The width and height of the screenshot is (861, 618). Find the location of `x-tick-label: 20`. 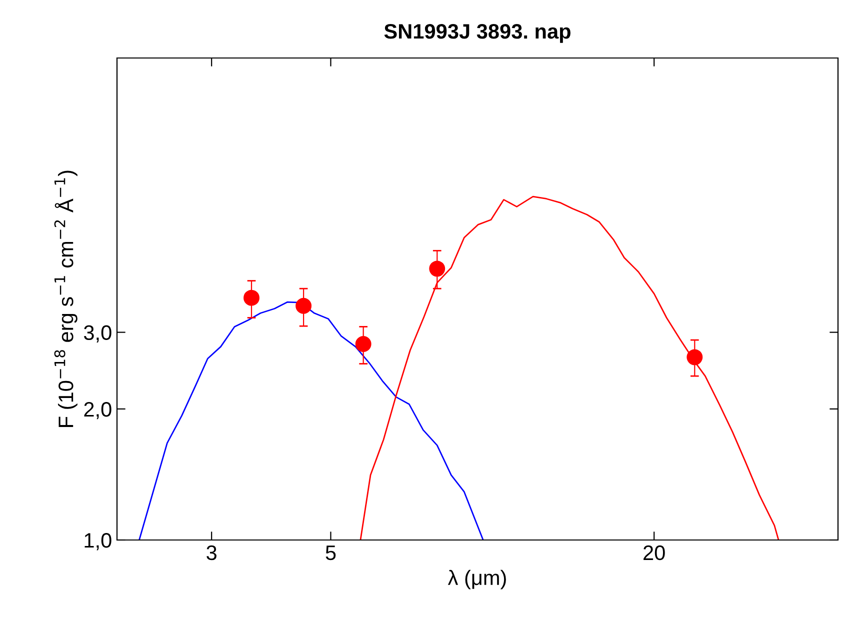

x-tick-label: 20 is located at coordinates (654, 552).